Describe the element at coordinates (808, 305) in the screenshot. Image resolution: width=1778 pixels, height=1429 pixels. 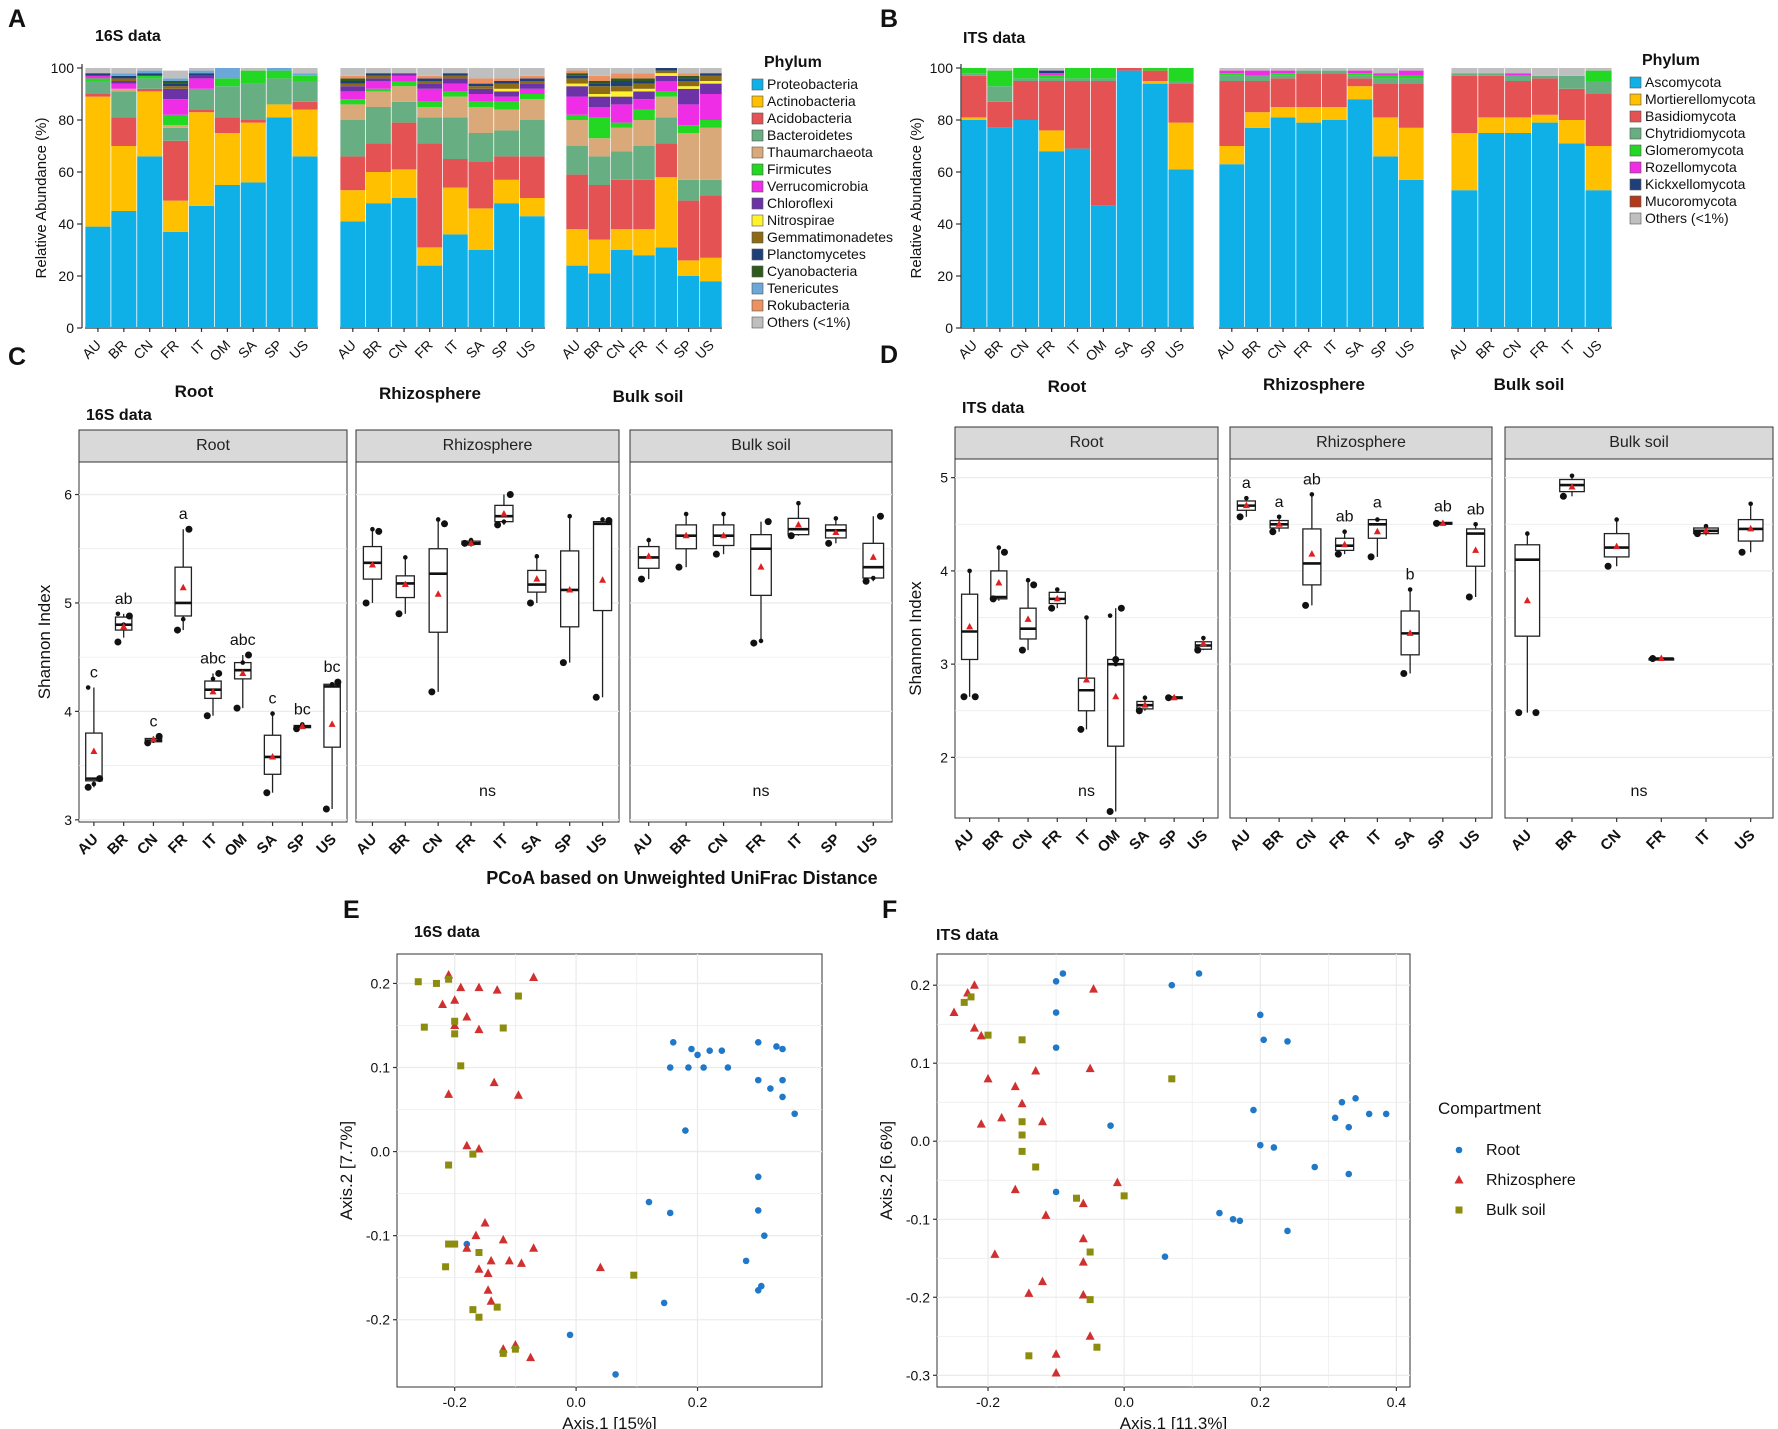
I see `legend-label: Rokubacteria` at that location.